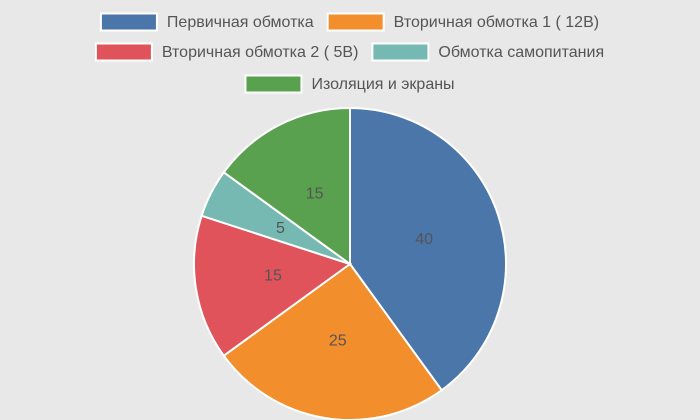 This screenshot has height=420, width=700. What do you see at coordinates (280, 228) in the screenshot?
I see `slice-value-label: 5` at bounding box center [280, 228].